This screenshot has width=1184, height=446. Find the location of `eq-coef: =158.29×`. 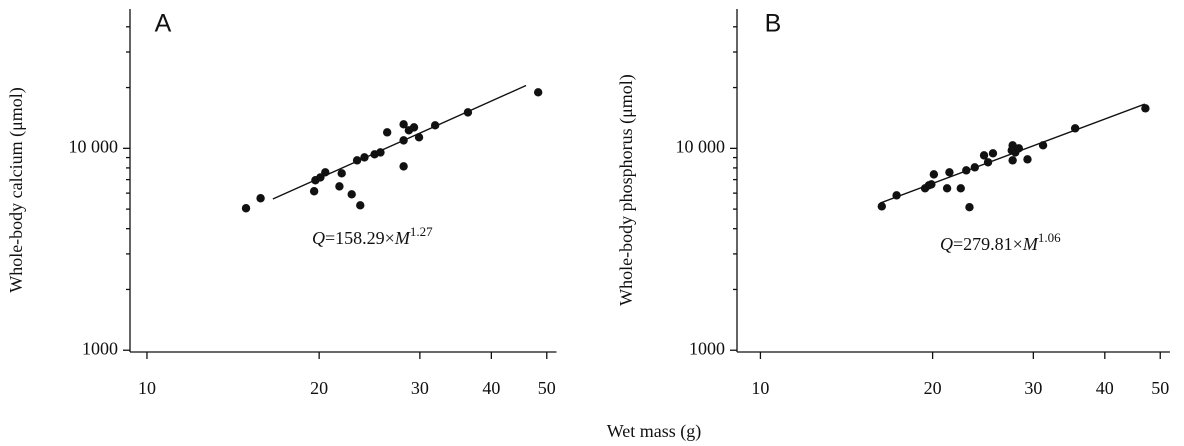

eq-coef: =158.29× is located at coordinates (360, 238).